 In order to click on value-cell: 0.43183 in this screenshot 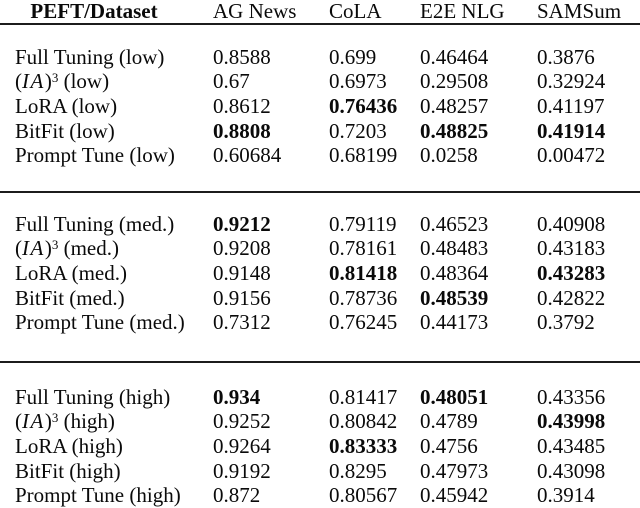, I will do `click(571, 248)`.